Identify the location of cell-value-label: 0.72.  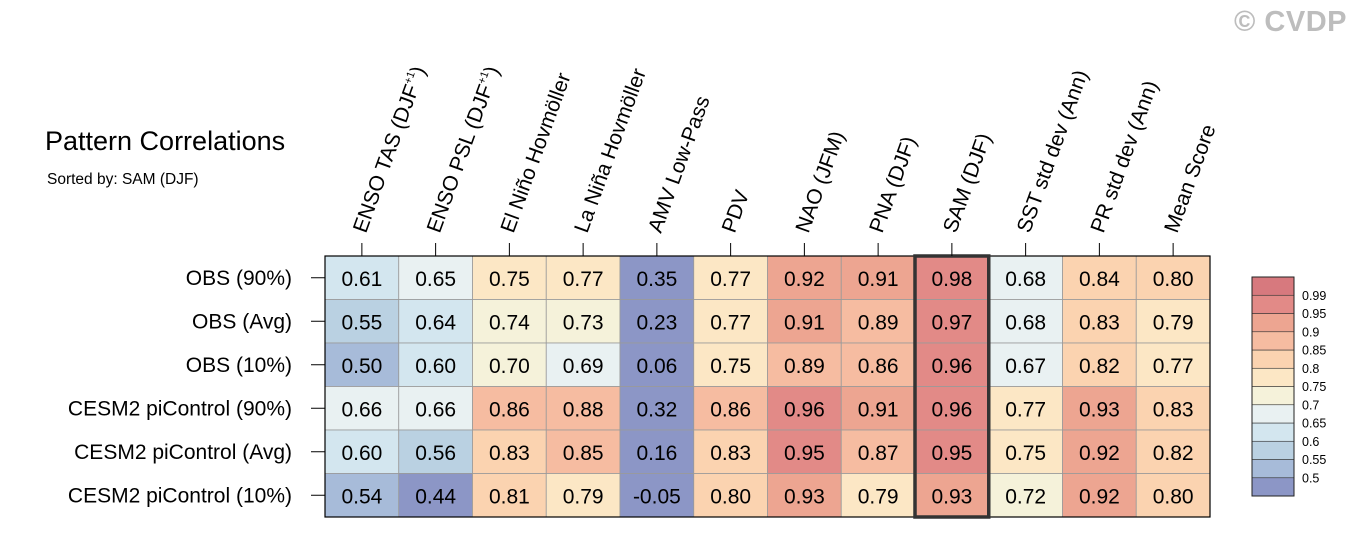
(1025, 496).